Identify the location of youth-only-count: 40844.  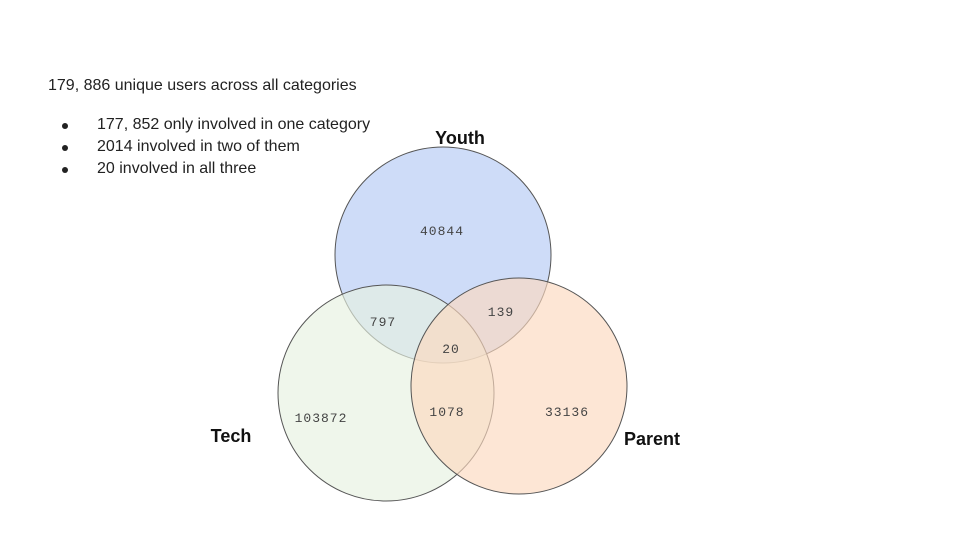
(442, 231).